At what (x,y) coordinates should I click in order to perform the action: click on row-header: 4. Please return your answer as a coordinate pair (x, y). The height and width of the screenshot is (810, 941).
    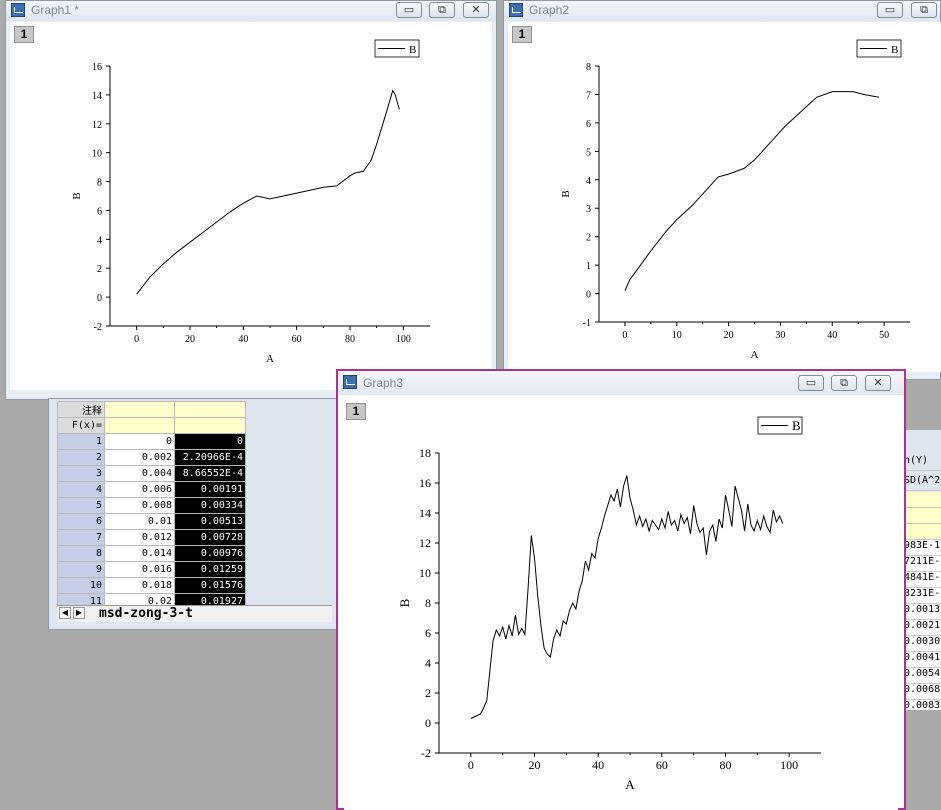
    Looking at the image, I should click on (81, 489).